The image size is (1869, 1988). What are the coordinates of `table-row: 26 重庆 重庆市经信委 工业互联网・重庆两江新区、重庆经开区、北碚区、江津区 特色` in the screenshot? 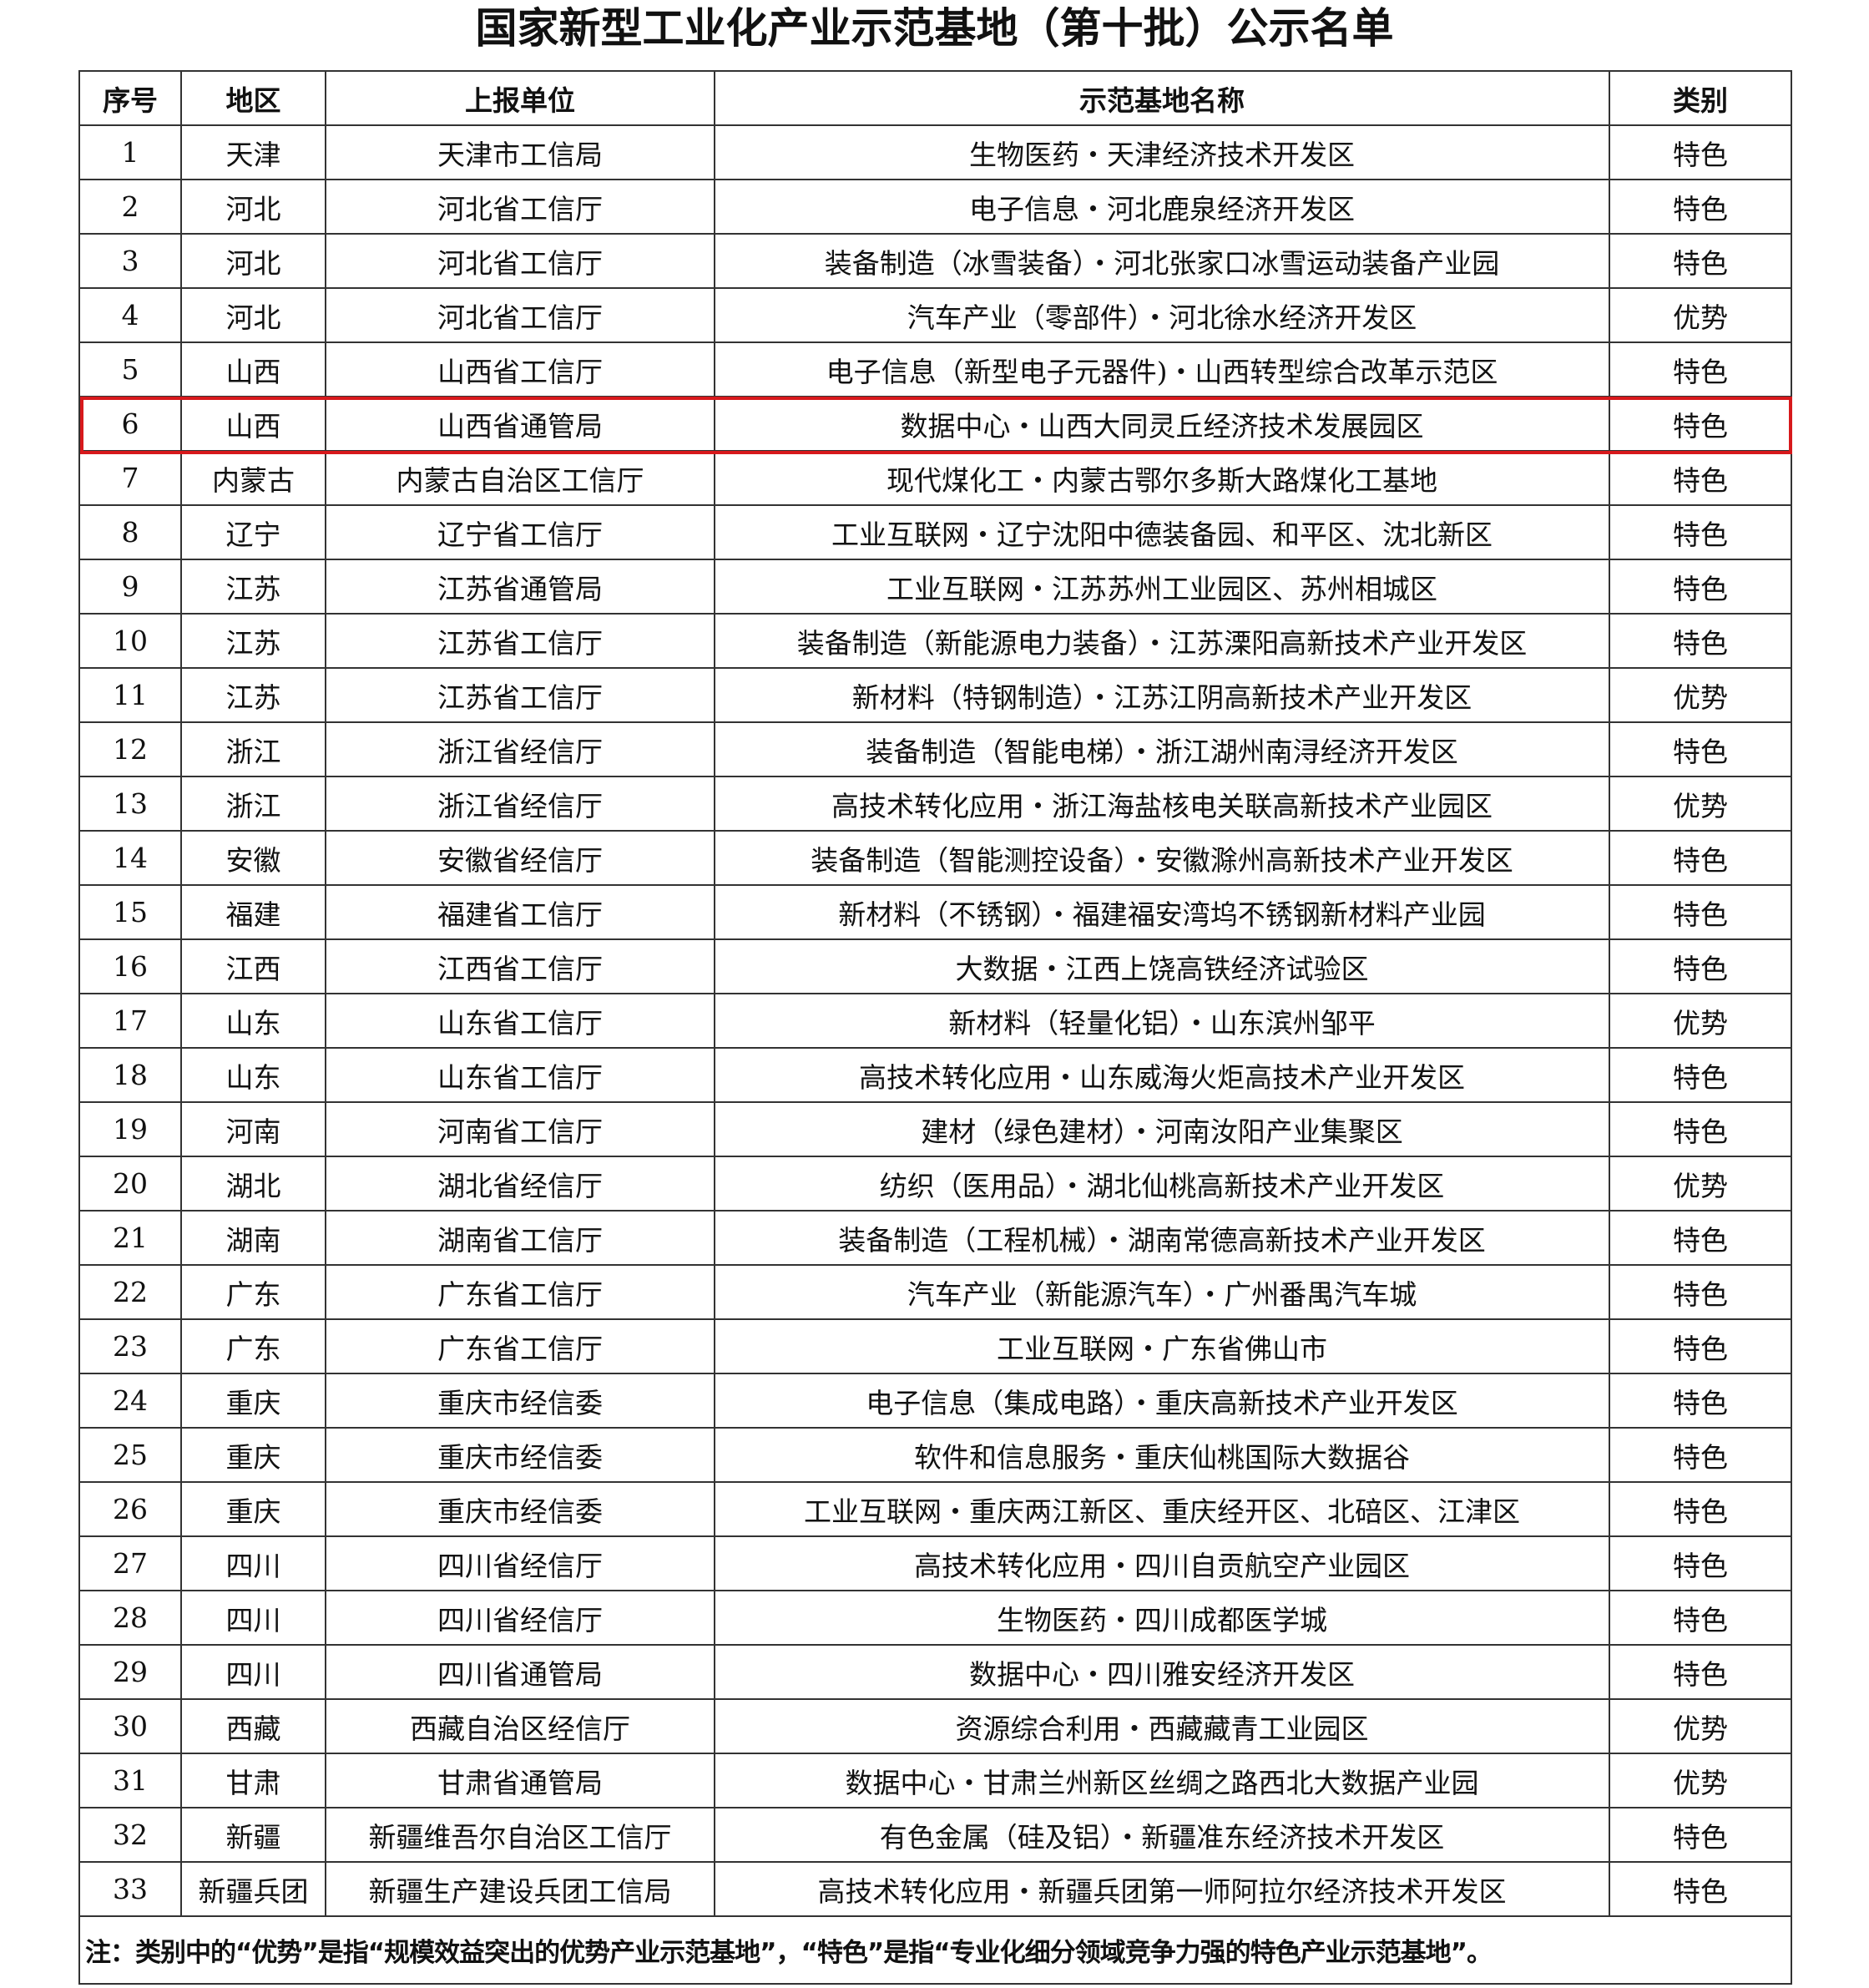 It's located at (935, 1509).